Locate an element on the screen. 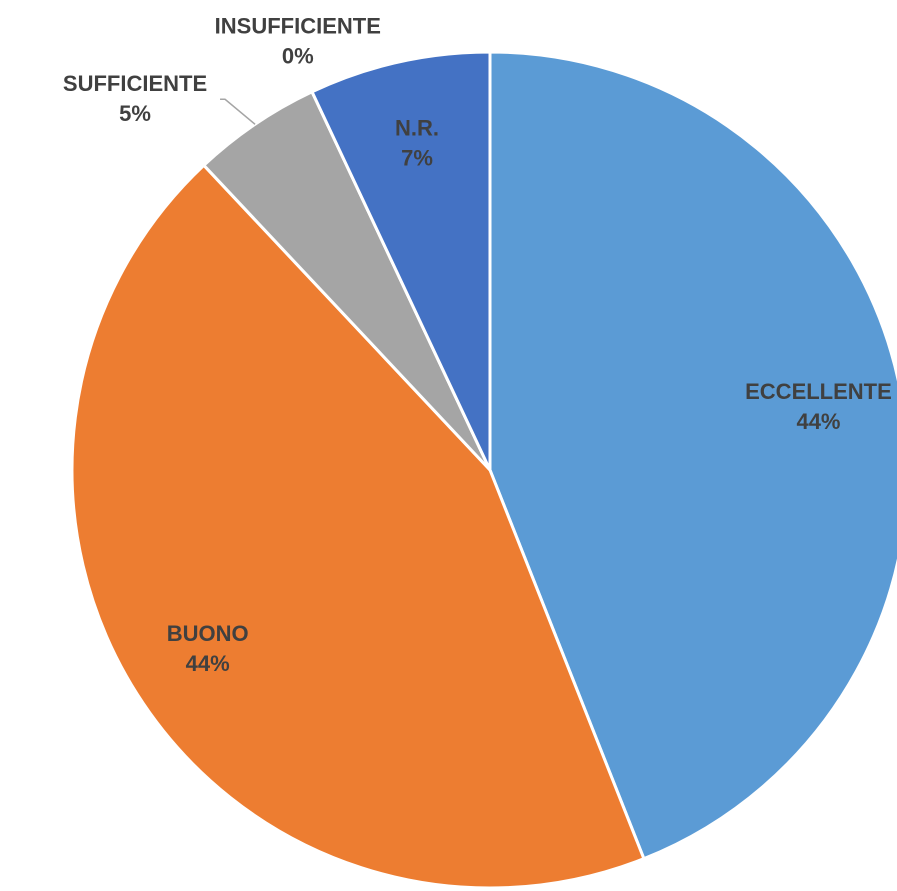 Image resolution: width=897 pixels, height=891 pixels. pie-slice is located at coordinates (401, 260).